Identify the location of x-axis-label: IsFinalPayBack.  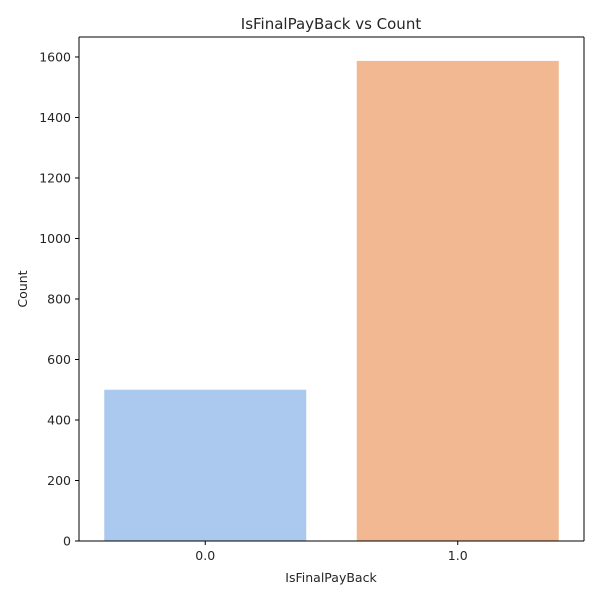
(331, 577).